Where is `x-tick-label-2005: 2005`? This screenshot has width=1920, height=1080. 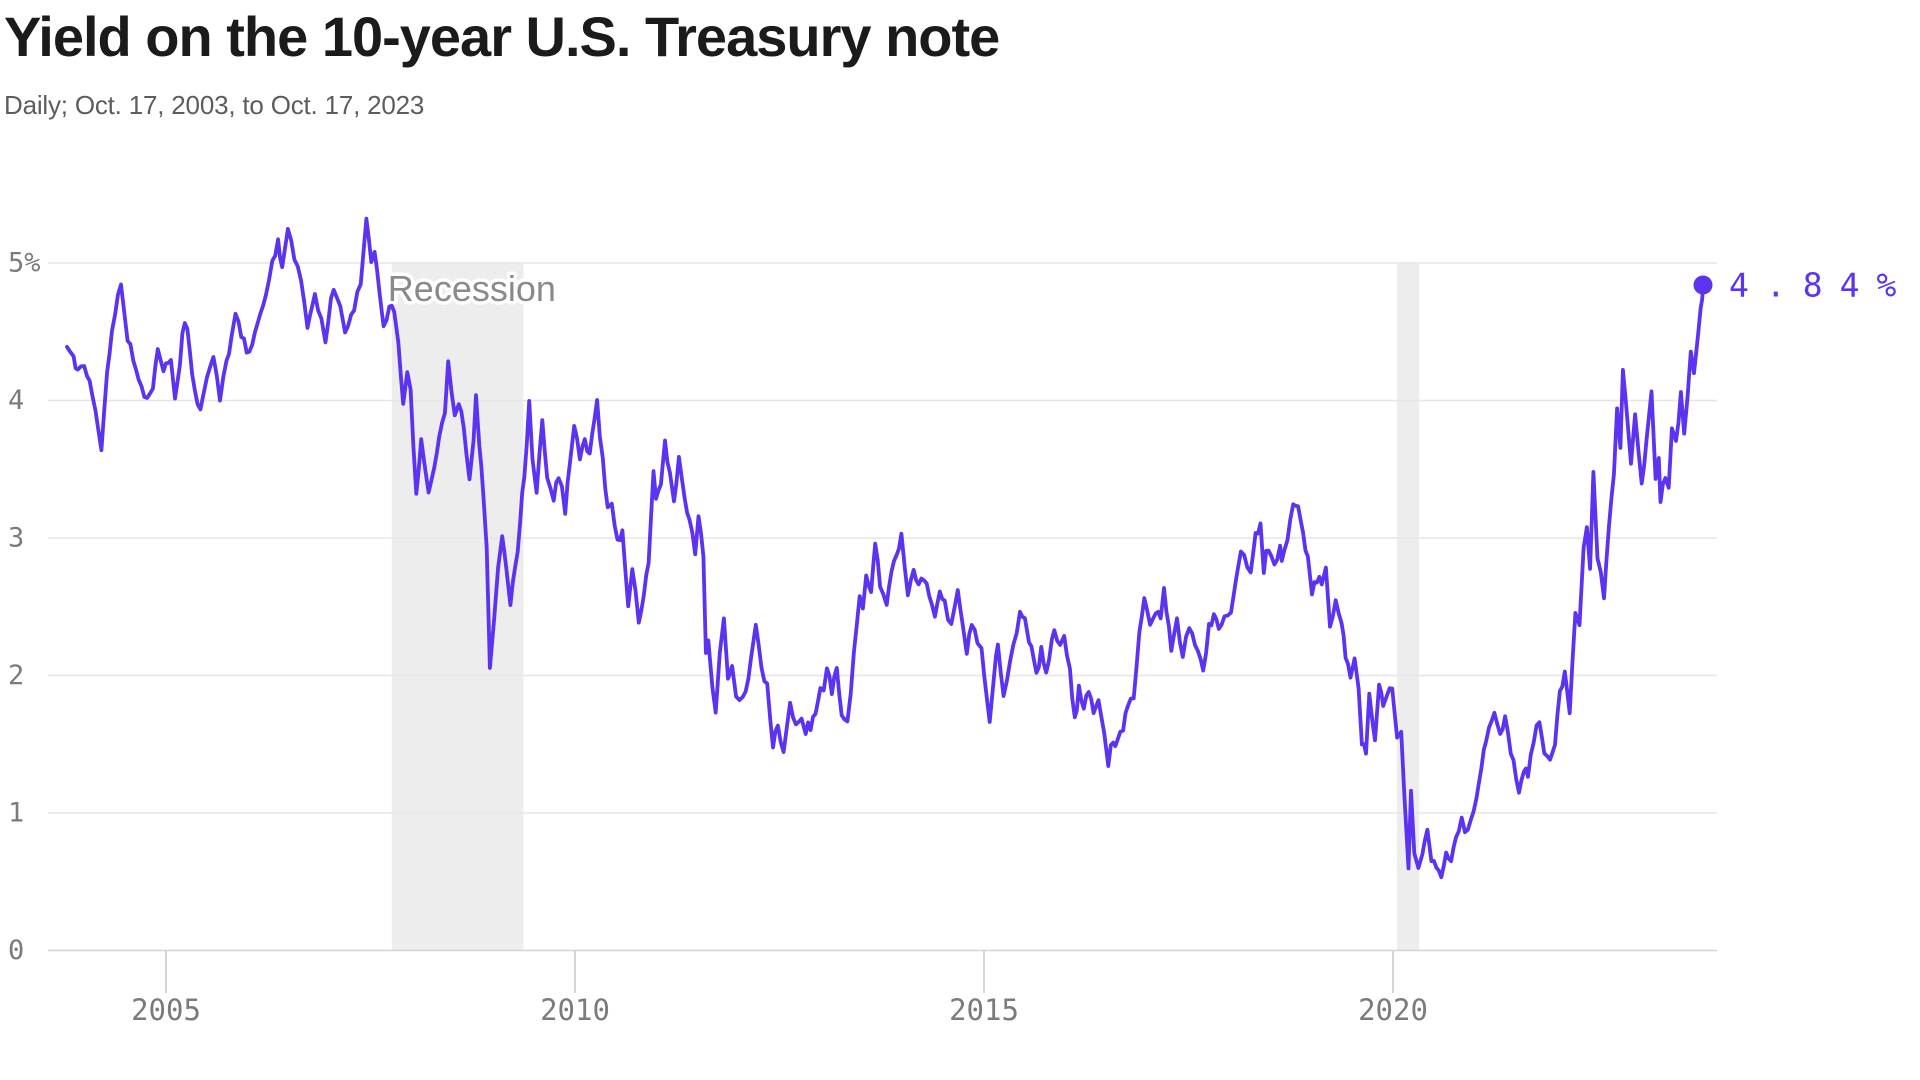
x-tick-label-2005: 2005 is located at coordinates (166, 1010).